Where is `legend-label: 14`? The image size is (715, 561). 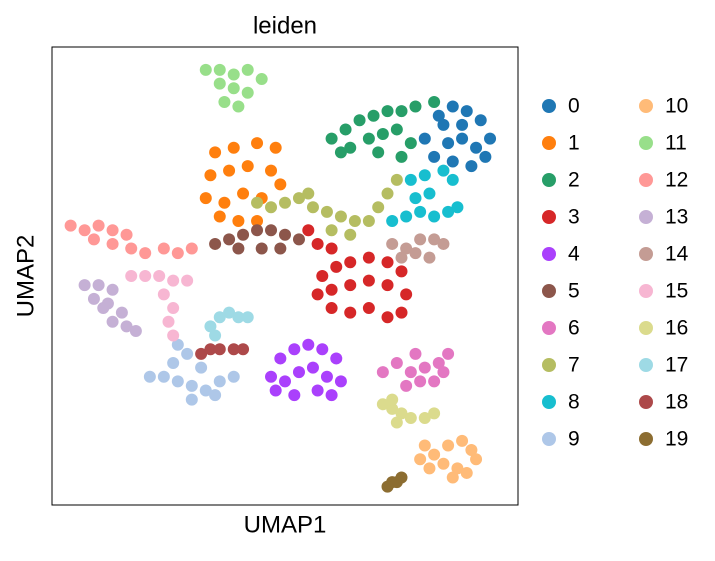 legend-label: 14 is located at coordinates (677, 254).